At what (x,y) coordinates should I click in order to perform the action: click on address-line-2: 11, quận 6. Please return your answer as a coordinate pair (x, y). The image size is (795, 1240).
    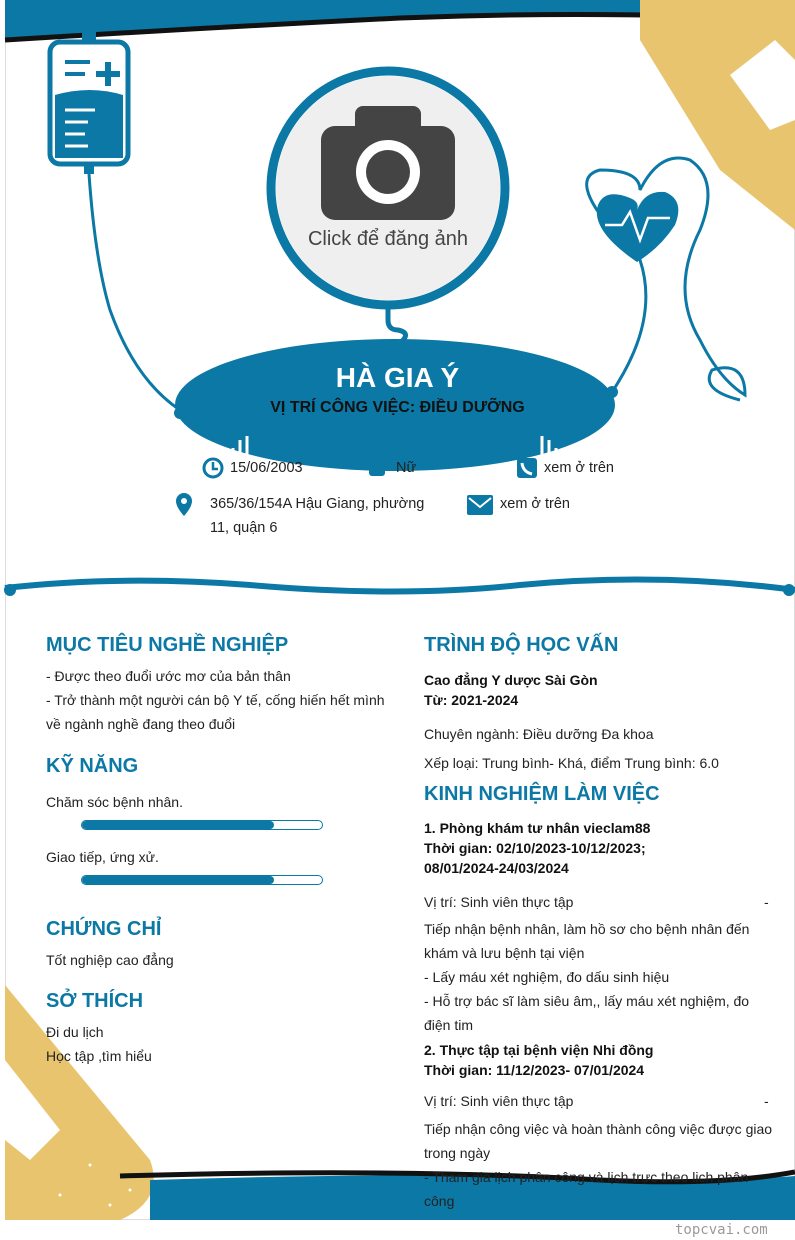
    Looking at the image, I should click on (244, 528).